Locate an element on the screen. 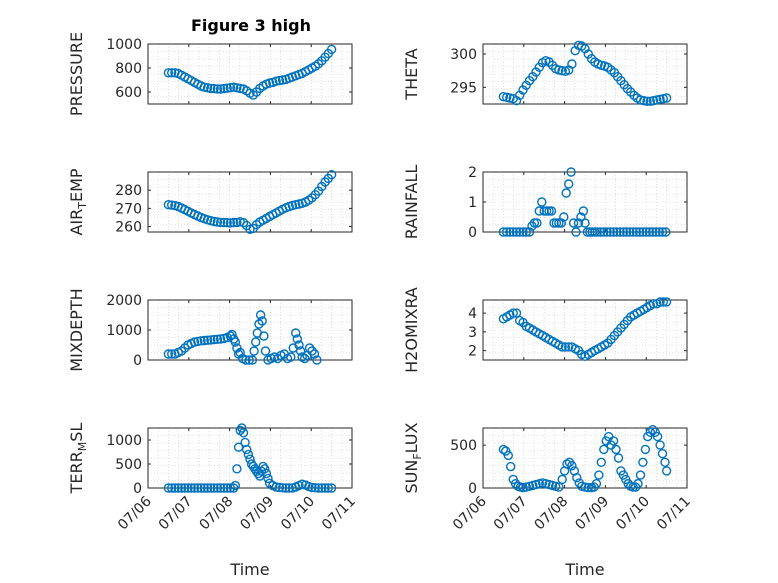 The height and width of the screenshot is (583, 778). subplot-air-temp: 260 270 280 AIRTEMP is located at coordinates (210, 202).